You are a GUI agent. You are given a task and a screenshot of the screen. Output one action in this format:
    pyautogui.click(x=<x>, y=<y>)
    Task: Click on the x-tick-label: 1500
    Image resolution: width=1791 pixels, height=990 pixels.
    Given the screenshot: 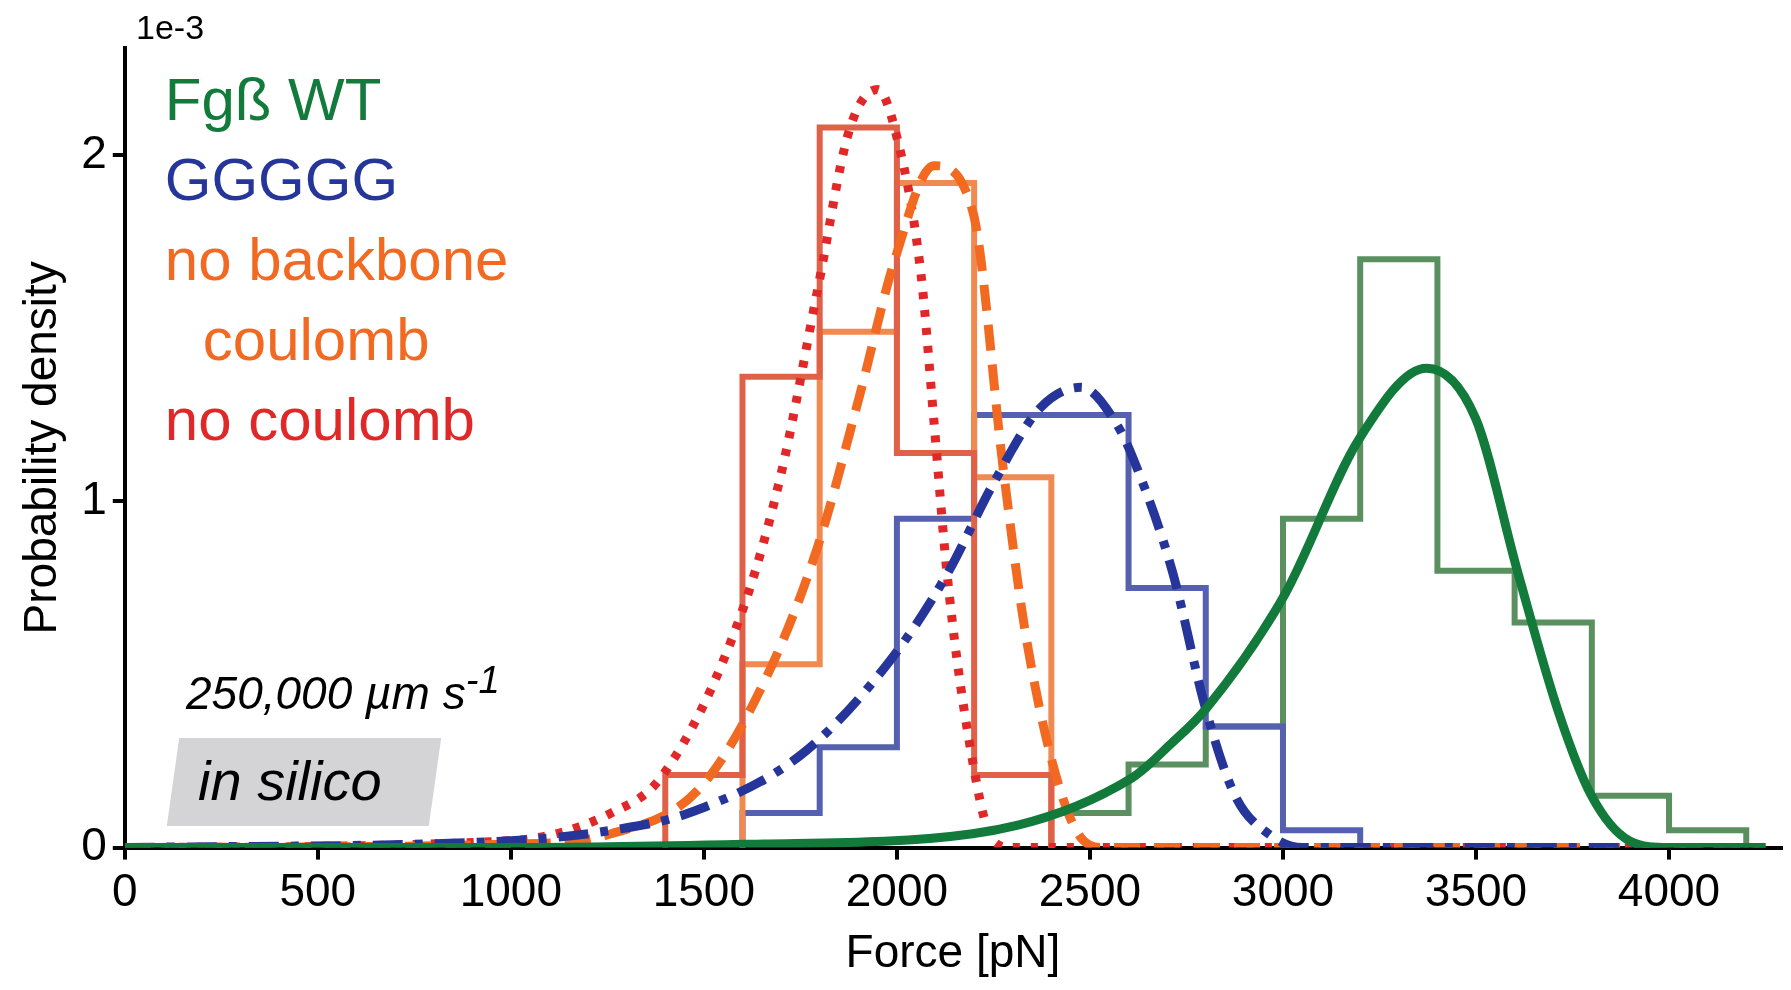 What is the action you would take?
    pyautogui.click(x=704, y=889)
    